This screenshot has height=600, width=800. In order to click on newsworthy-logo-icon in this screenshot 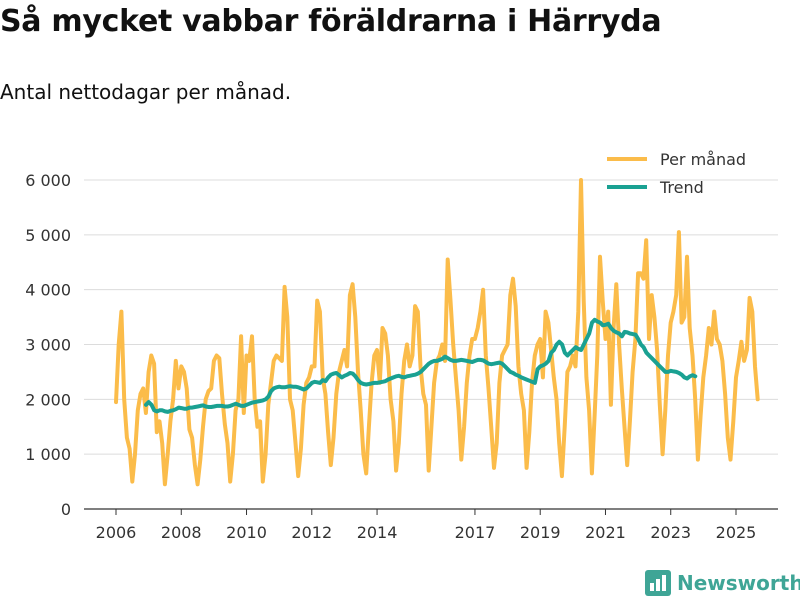, I will do `click(658, 583)`.